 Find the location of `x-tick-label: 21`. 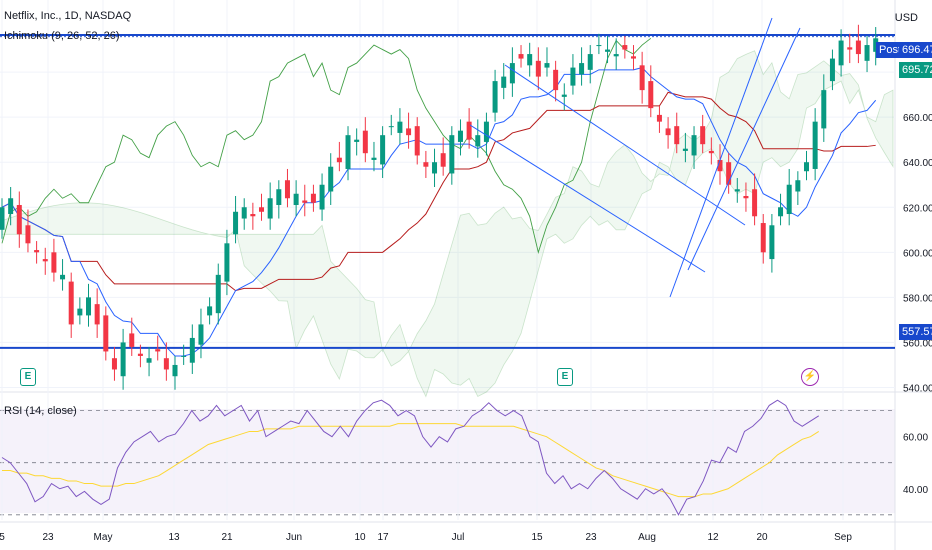

x-tick-label: 21 is located at coordinates (227, 537).